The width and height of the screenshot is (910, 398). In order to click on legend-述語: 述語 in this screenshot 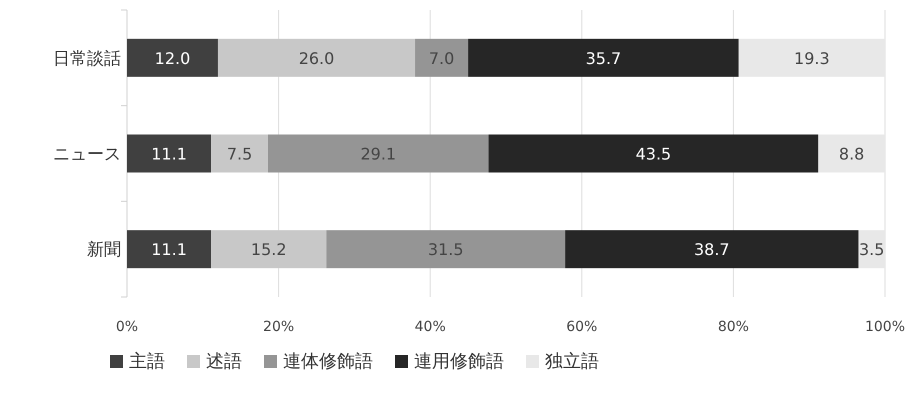, I will do `click(214, 361)`.